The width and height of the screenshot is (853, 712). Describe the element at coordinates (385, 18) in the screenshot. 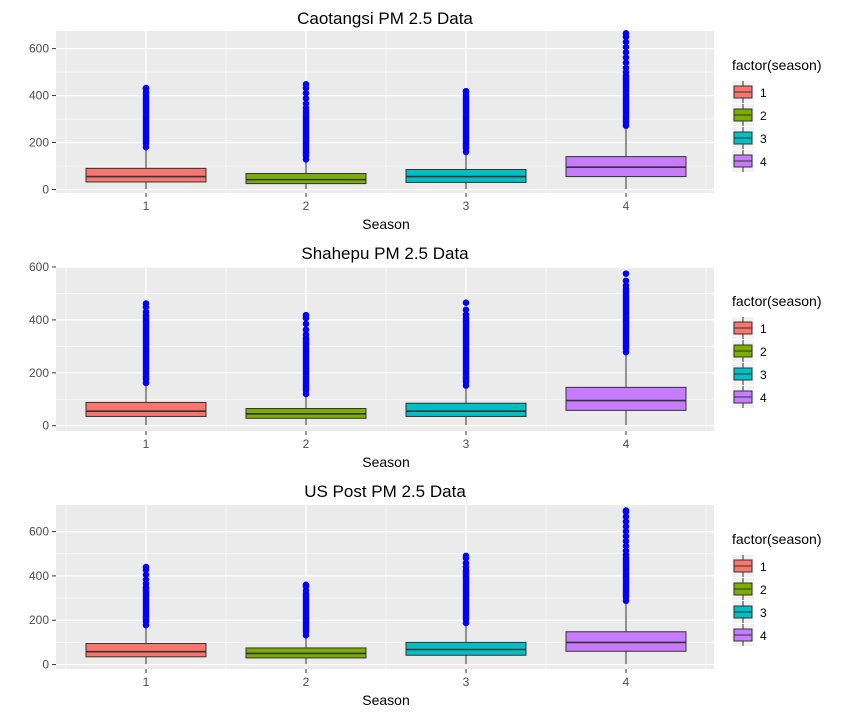

I see `chart-title: Caotangsi PM 2.5 Data` at that location.